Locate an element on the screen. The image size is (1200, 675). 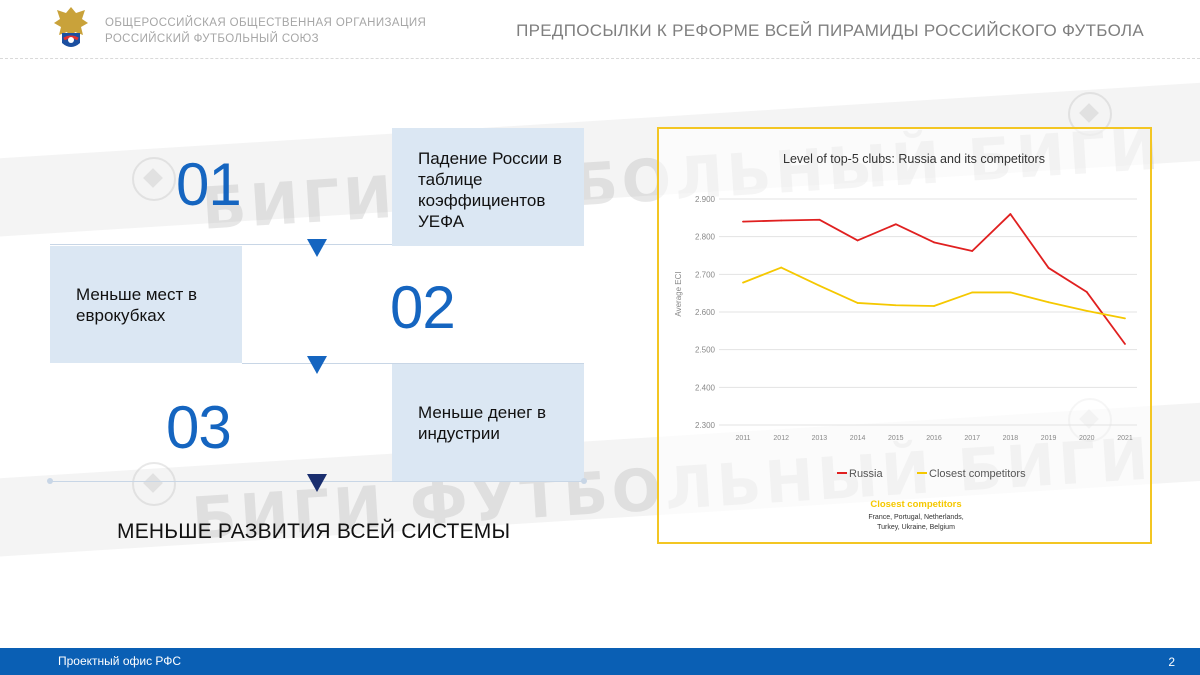
x-tick-label: 2021 is located at coordinates (1125, 438).